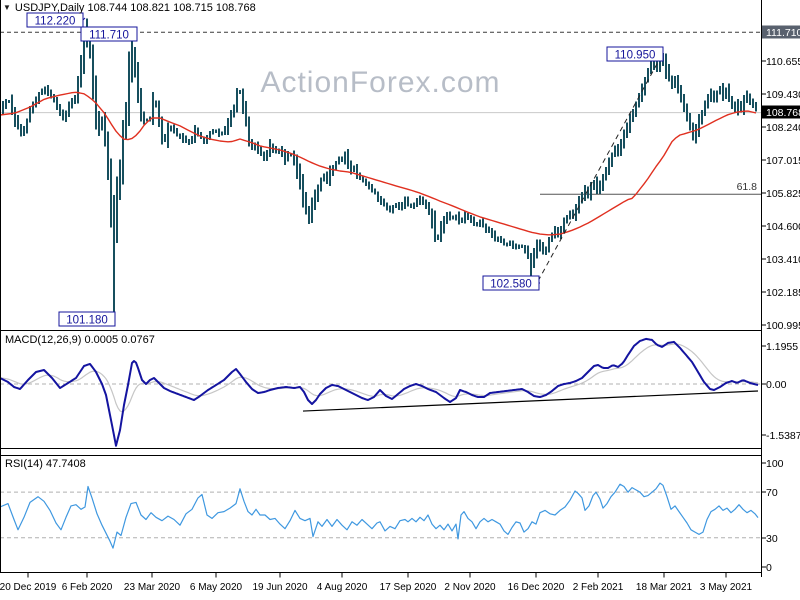 The image size is (800, 600). I want to click on y-axis-label: 107.015, so click(783, 161).